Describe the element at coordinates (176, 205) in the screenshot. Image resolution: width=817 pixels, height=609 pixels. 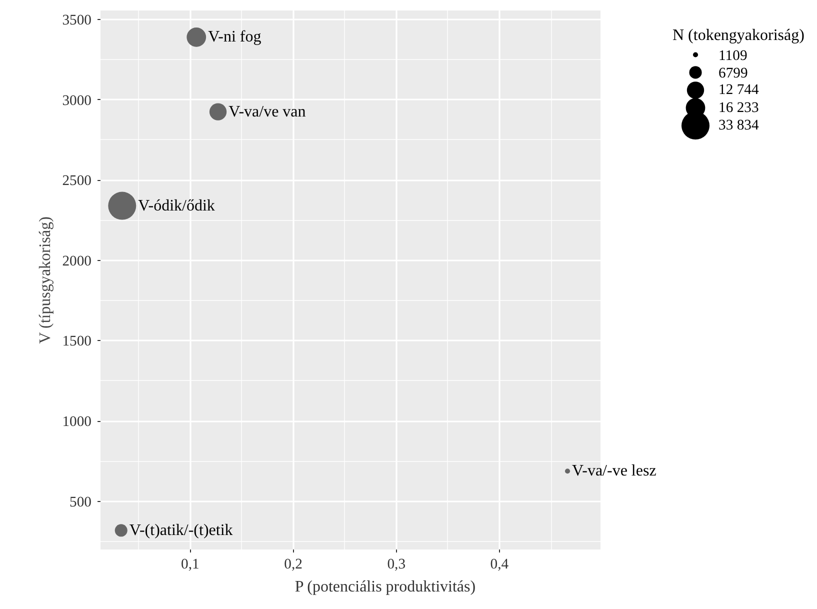
I see `annotation: V-ódik/ődik` at that location.